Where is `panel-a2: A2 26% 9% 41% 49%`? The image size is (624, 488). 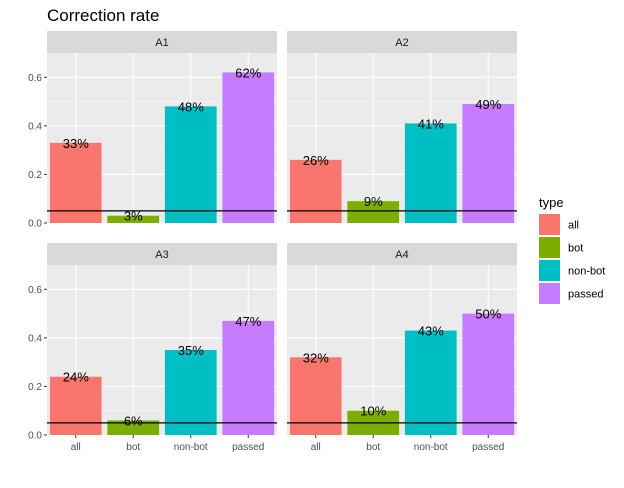 panel-a2: A2 26% 9% 41% 49% is located at coordinates (402, 127).